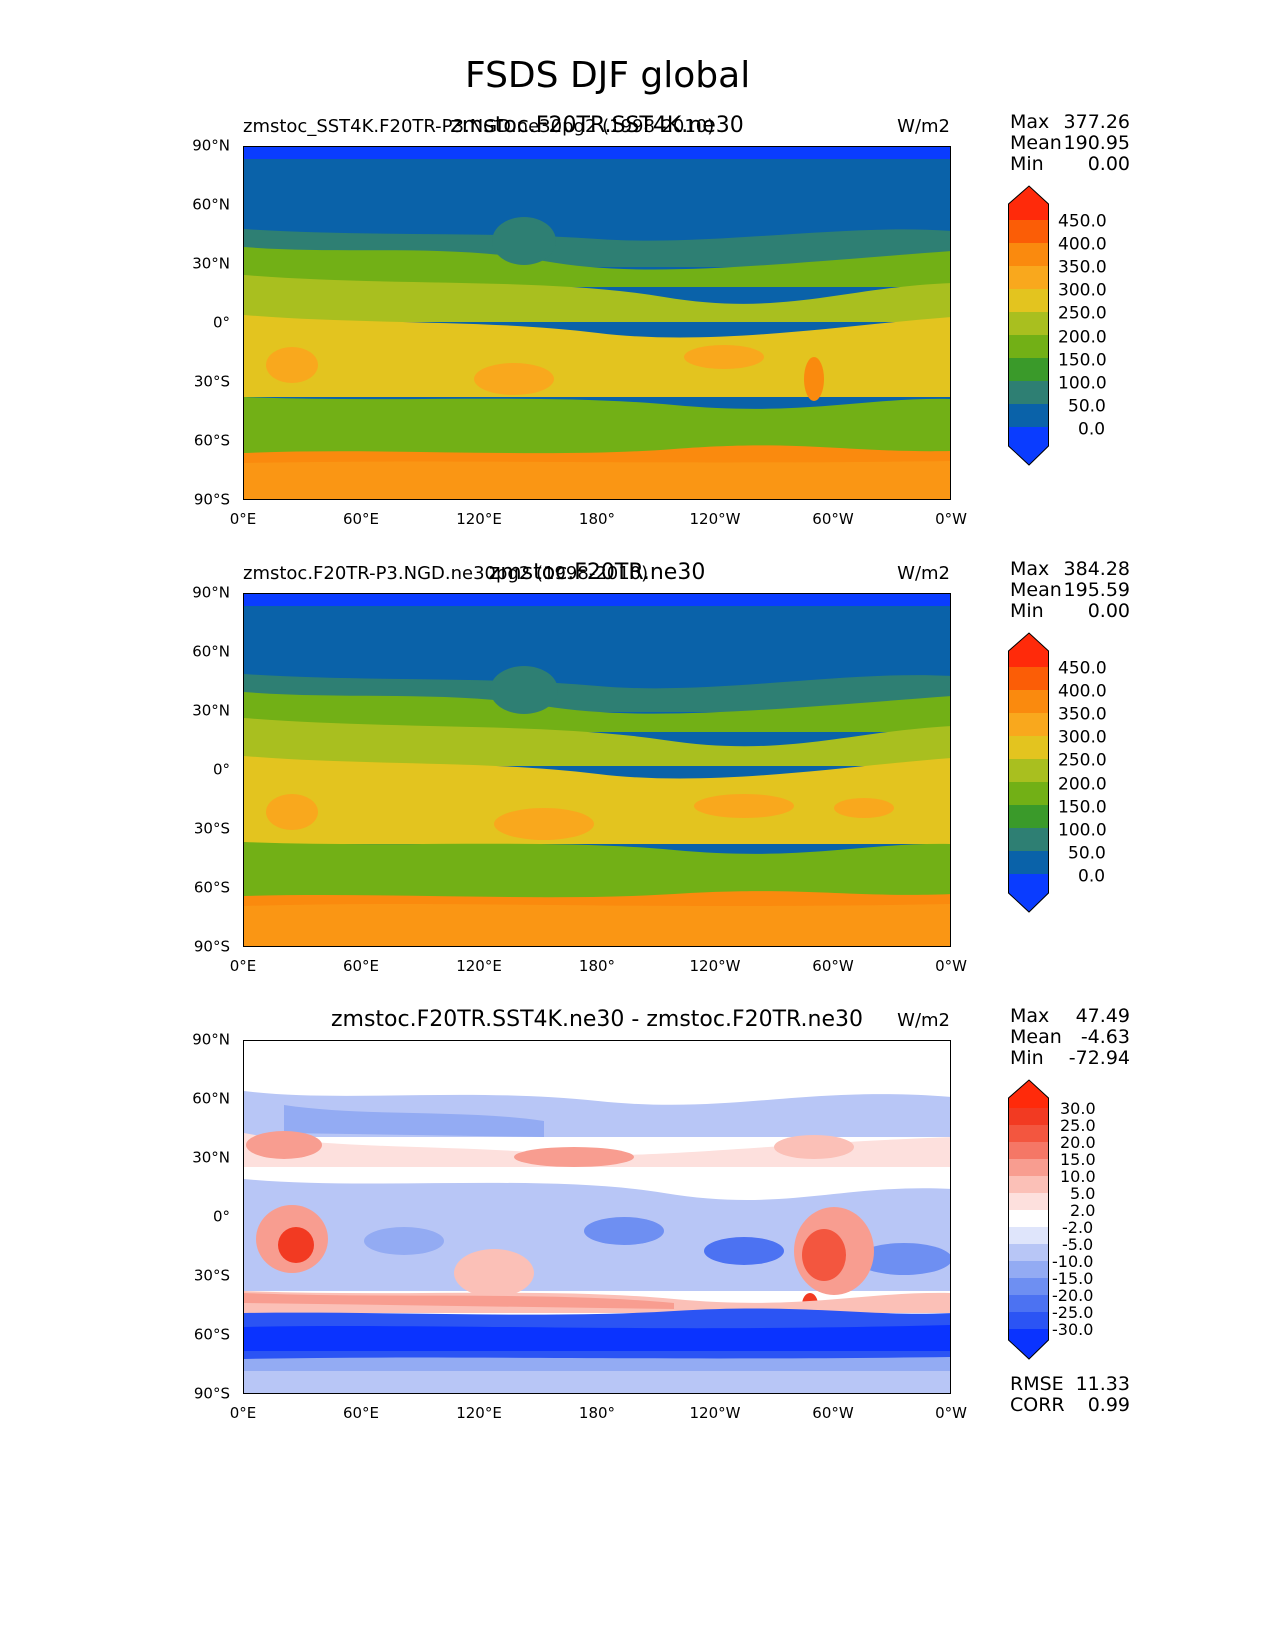  What do you see at coordinates (211, 1334) in the screenshot?
I see `panel3-ytick: 60°S` at bounding box center [211, 1334].